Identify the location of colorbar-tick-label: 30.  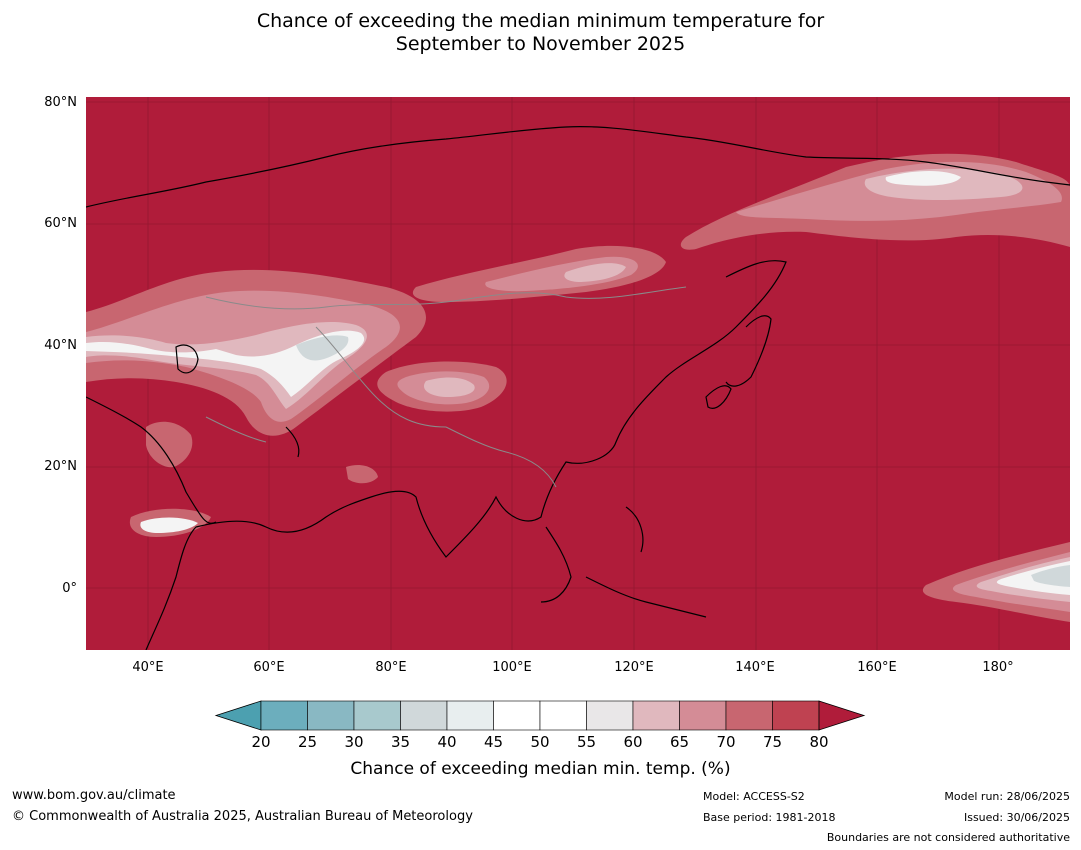
(354, 742).